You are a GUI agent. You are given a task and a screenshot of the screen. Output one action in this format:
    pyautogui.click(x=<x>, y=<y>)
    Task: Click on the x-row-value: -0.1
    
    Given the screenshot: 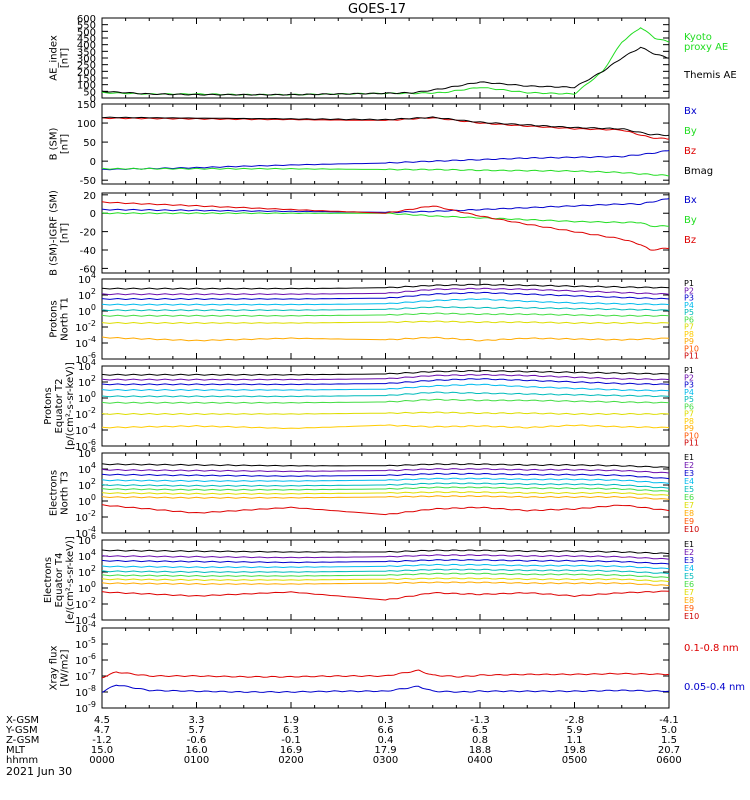 What is the action you would take?
    pyautogui.click(x=291, y=740)
    